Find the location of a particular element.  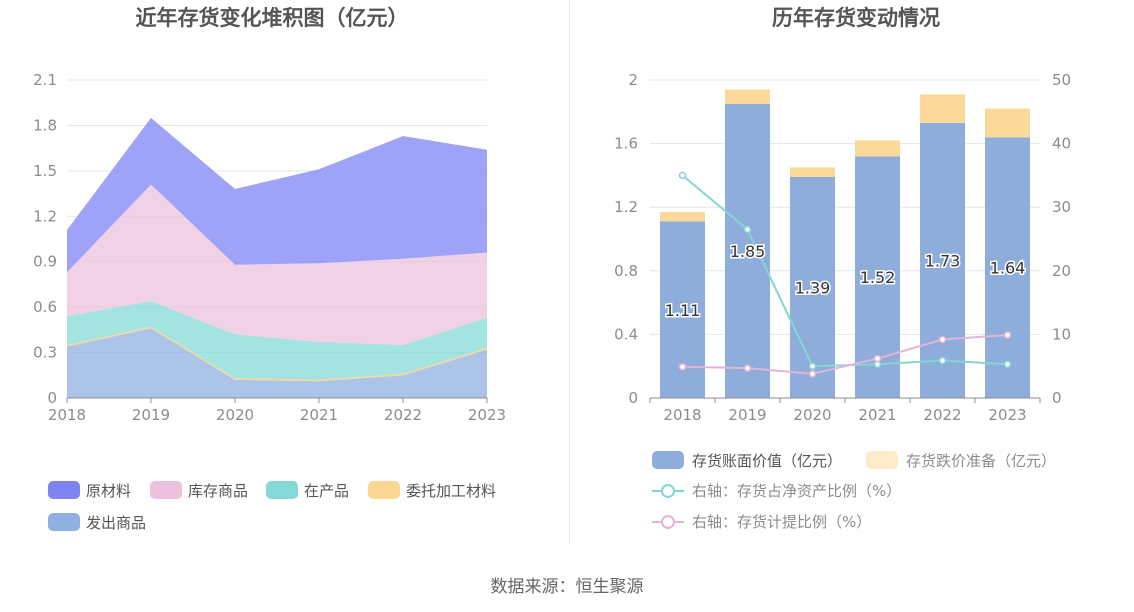

area-layer-发出商品 is located at coordinates (277, 363).